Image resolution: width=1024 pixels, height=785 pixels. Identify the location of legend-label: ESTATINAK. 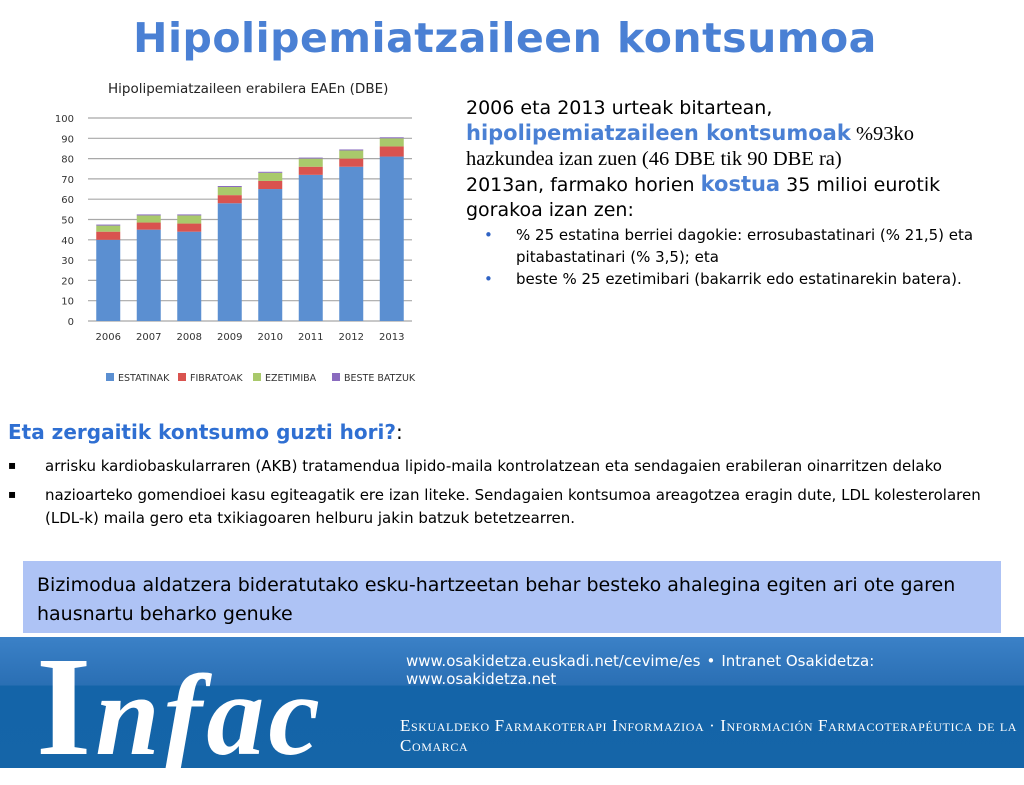
(144, 378).